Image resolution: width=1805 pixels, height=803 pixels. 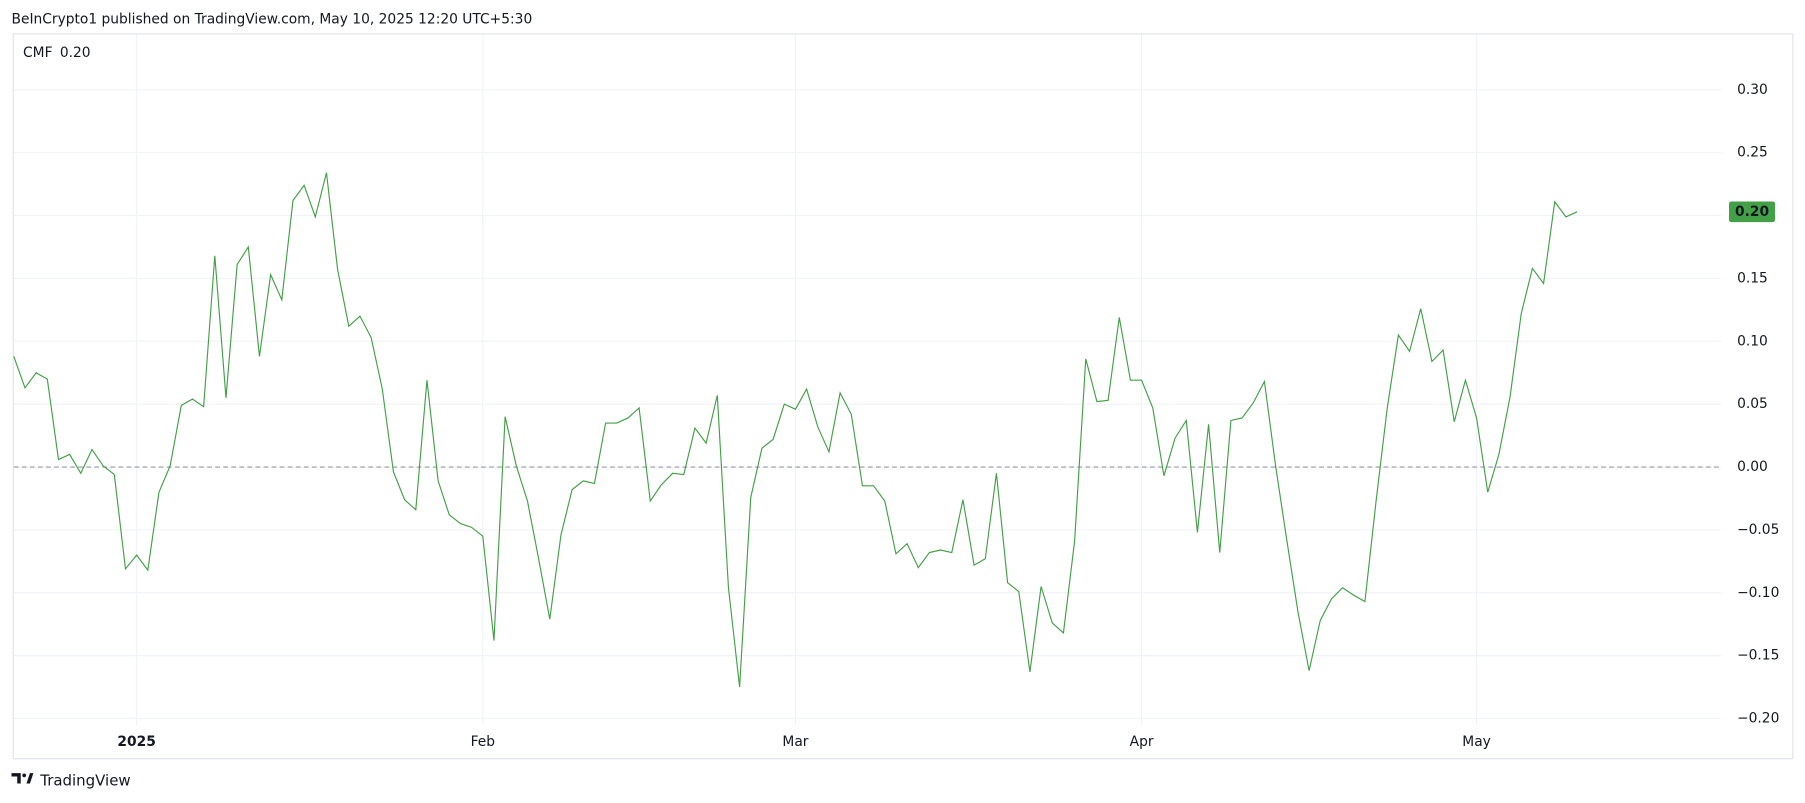 I want to click on y-tick-label: 0.25, so click(x=1752, y=153).